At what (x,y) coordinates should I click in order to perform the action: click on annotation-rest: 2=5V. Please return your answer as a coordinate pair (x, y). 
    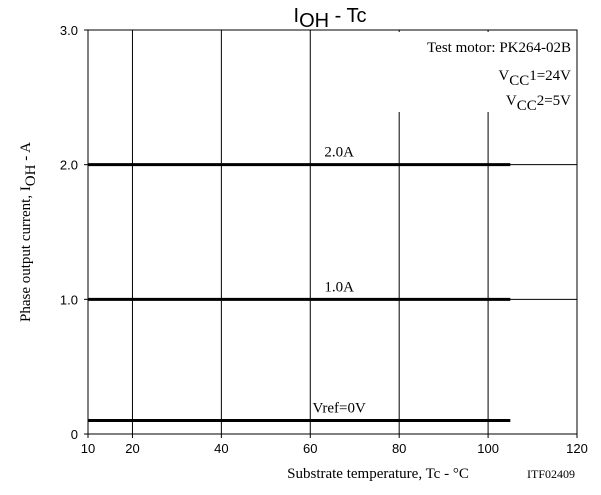
    Looking at the image, I should click on (554, 101).